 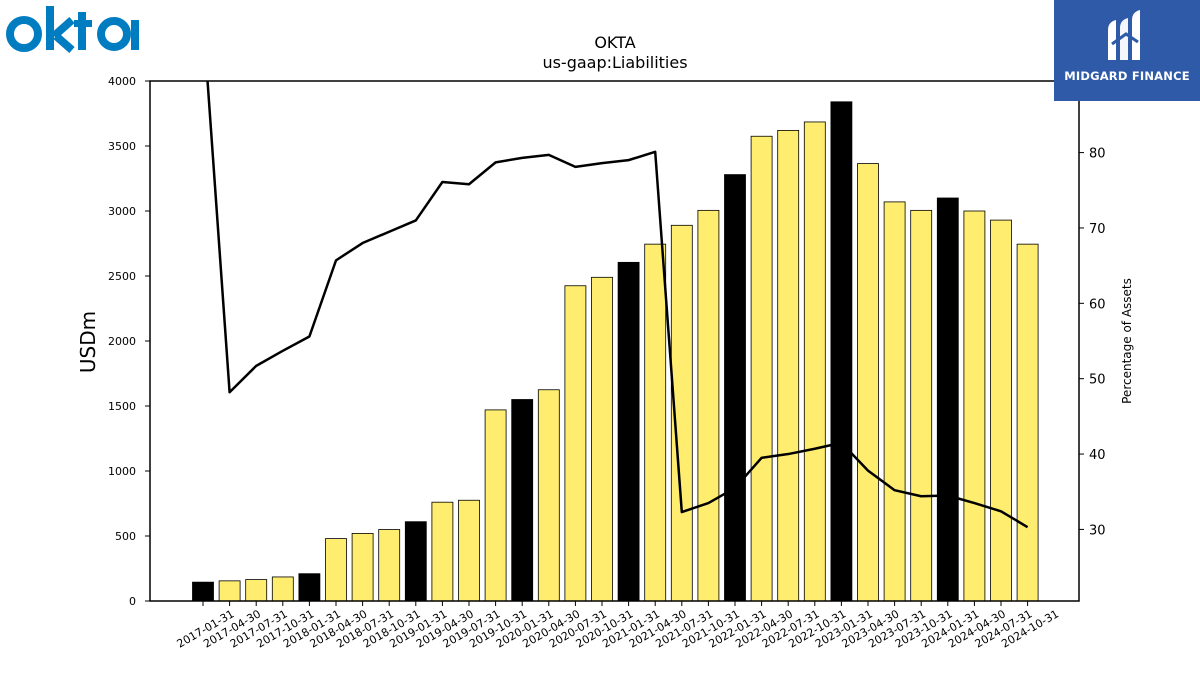 I want to click on y-tick-label: 2500, so click(x=122, y=276).